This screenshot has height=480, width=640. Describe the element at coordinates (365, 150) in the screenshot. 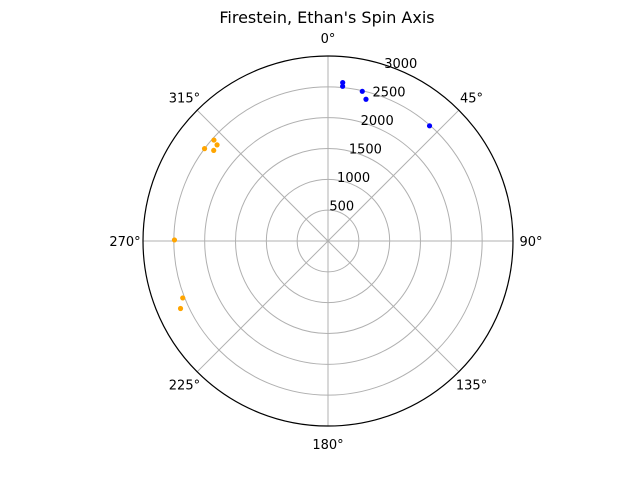

I see `radial-tick-label: 1500` at that location.